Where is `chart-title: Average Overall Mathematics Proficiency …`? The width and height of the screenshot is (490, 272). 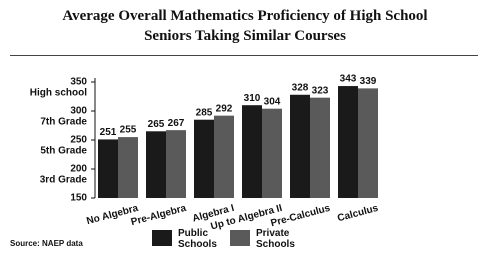
chart-title: Average Overall Mathematics Proficiency … is located at coordinates (245, 26).